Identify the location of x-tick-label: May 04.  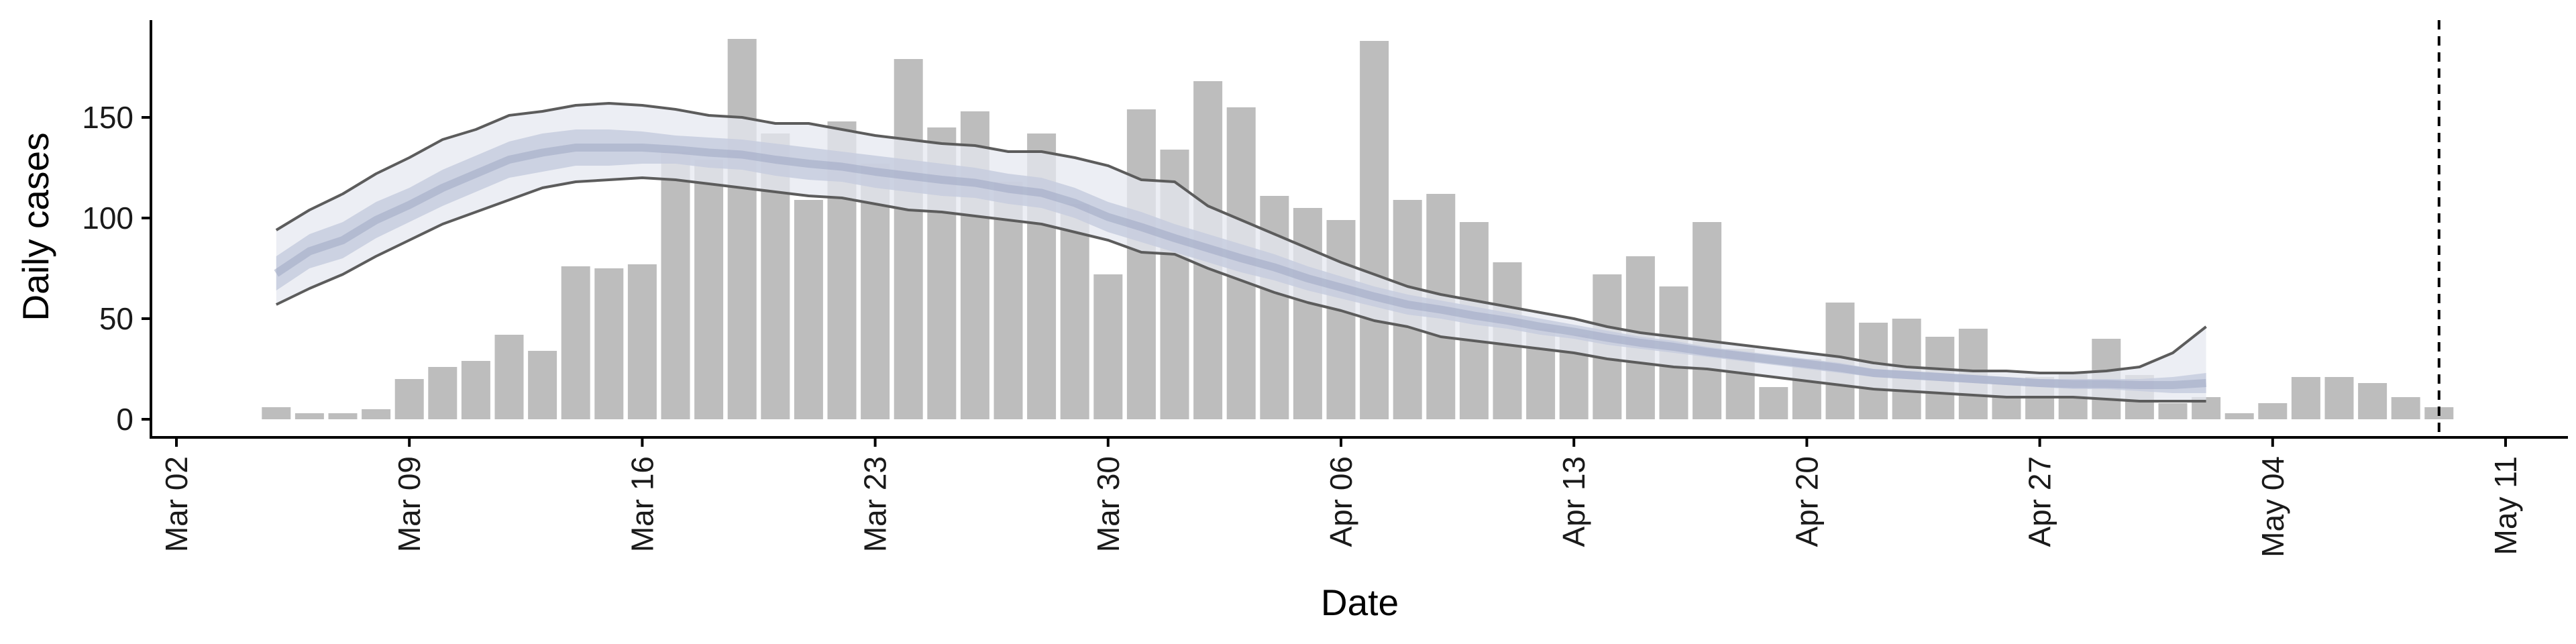
(2272, 506).